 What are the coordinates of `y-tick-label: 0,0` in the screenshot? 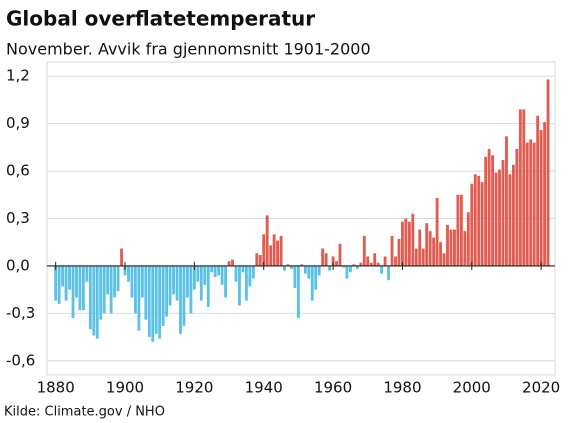 It's located at (18, 265).